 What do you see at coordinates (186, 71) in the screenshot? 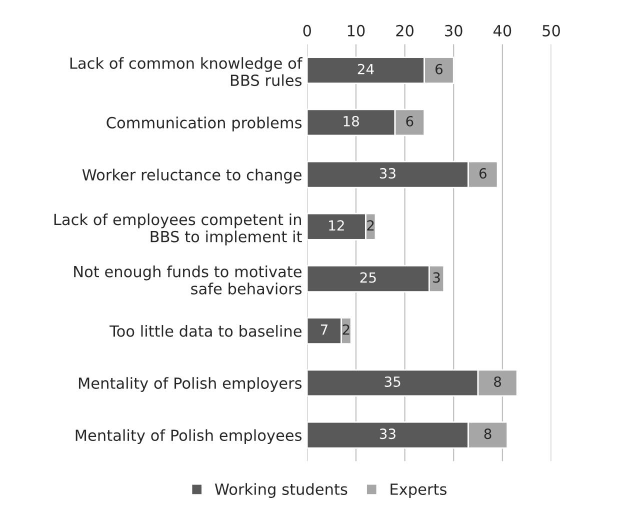
I see `y-tick-label: Lack of common knowledge of BBS rules` at bounding box center [186, 71].